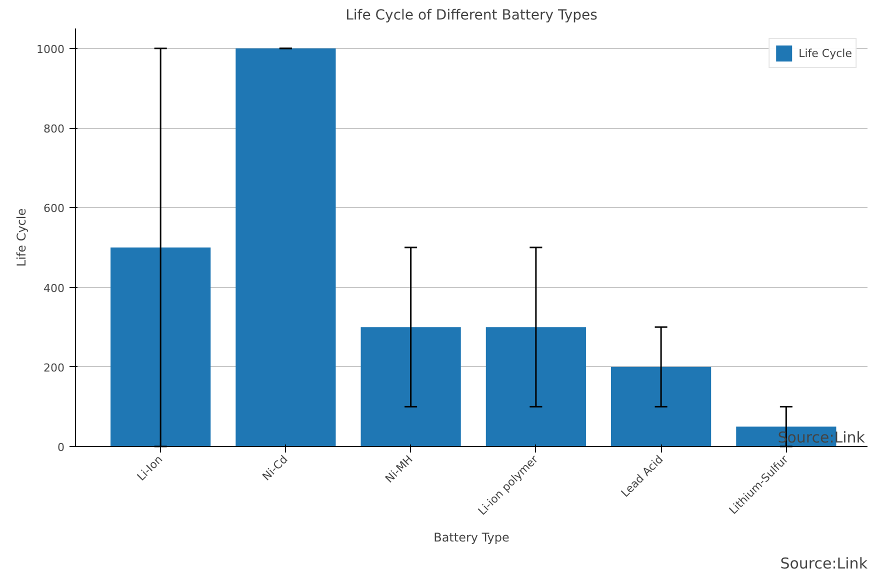 The image size is (869, 577). I want to click on y-tick-label: 1000, so click(50, 49).